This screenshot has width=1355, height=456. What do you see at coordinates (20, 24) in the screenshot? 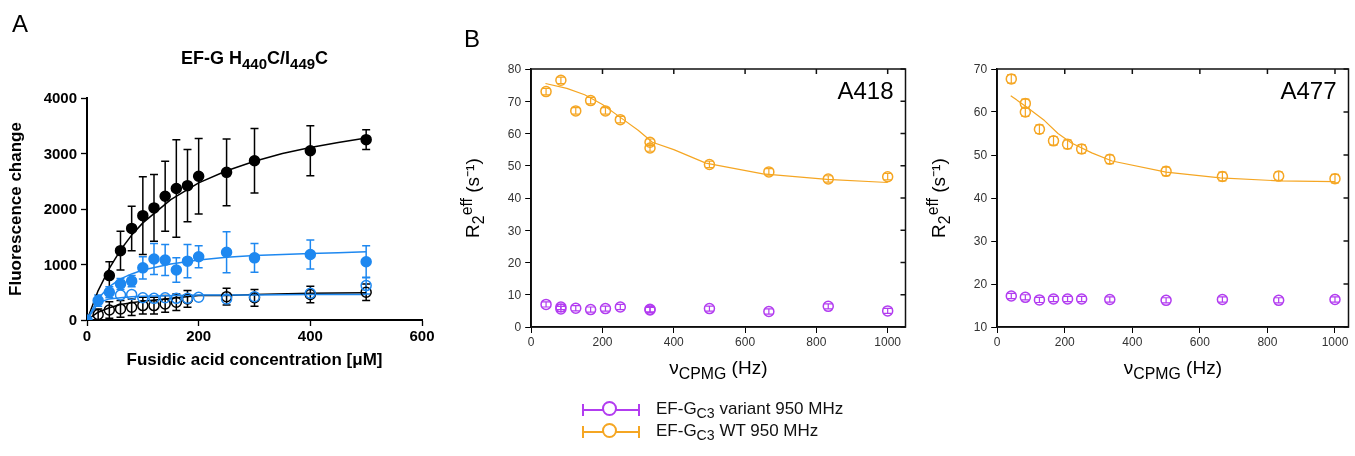
I see `text: A` at bounding box center [20, 24].